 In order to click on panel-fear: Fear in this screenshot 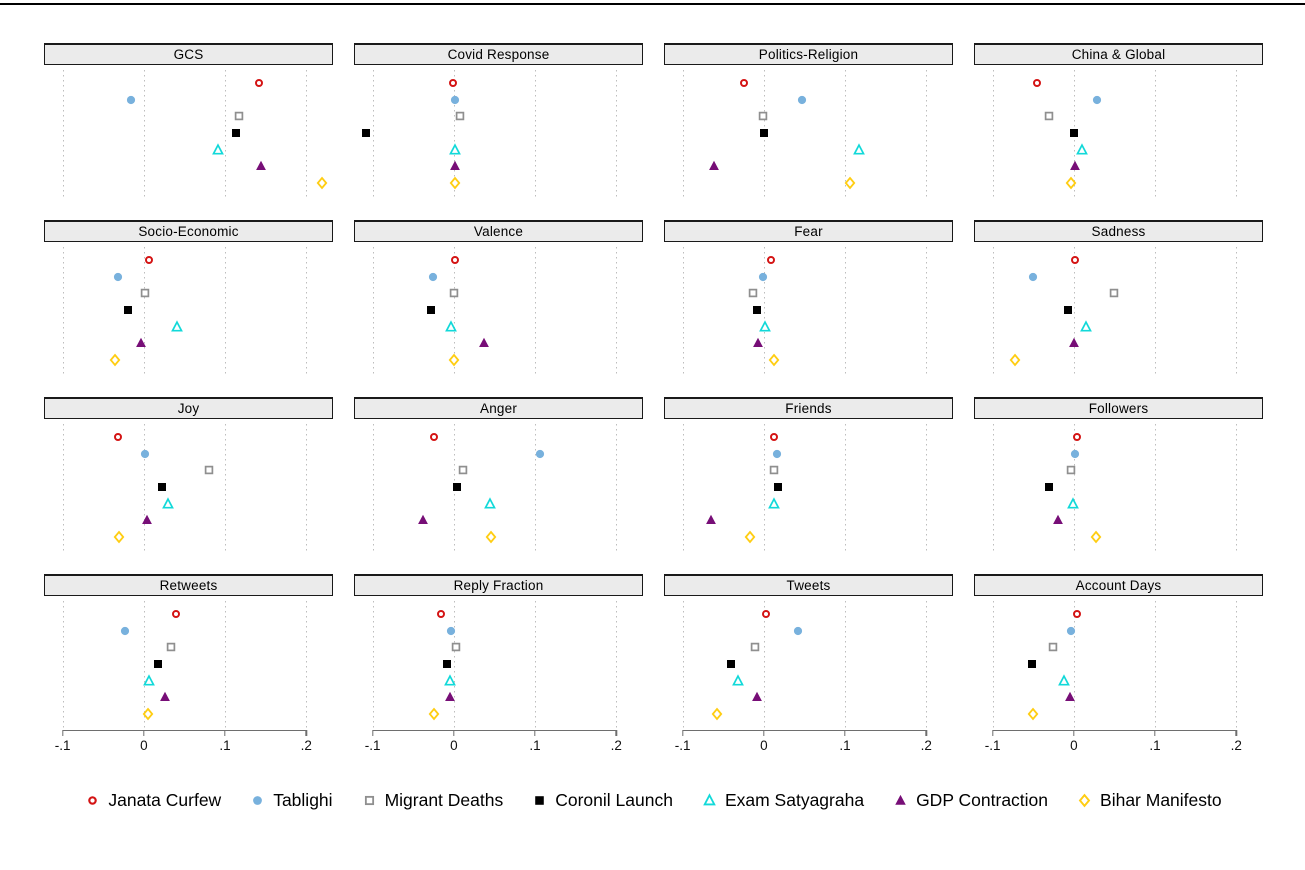, I will do `click(808, 297)`.